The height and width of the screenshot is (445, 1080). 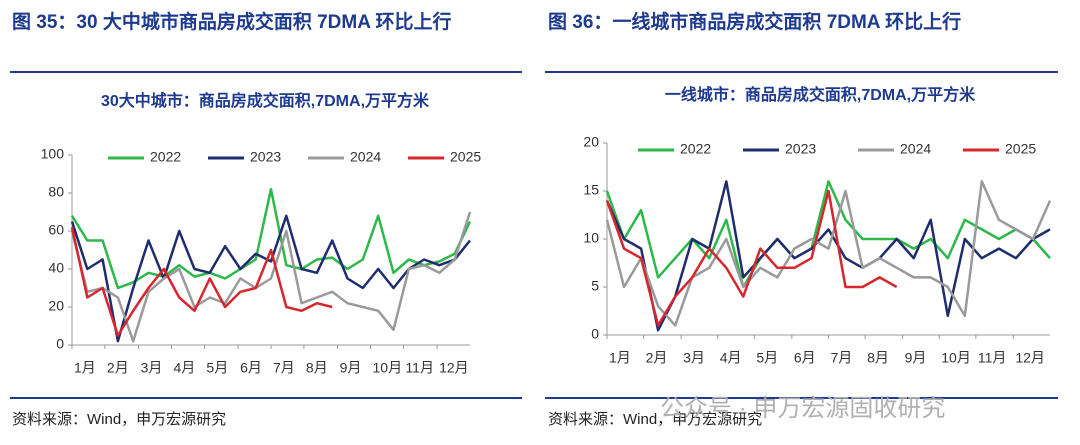 I want to click on y-tick-label: 10, so click(x=591, y=238).